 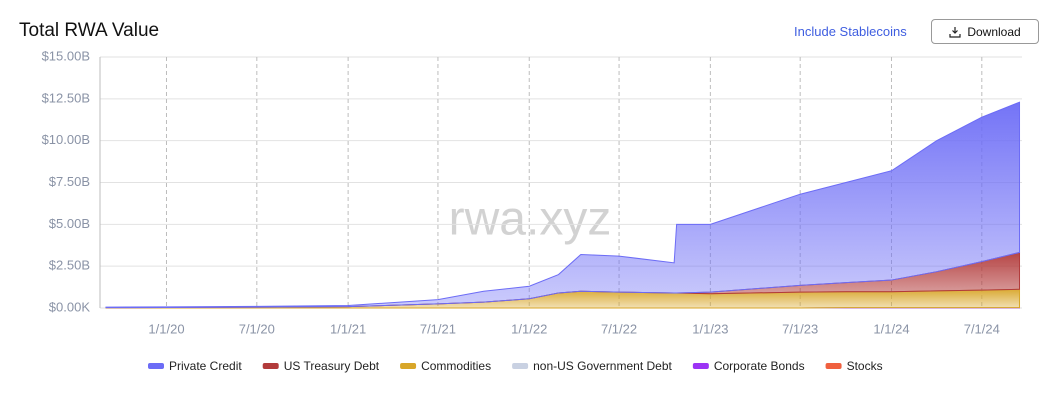 I want to click on x-tick-label: 1/1/23, so click(x=710, y=328).